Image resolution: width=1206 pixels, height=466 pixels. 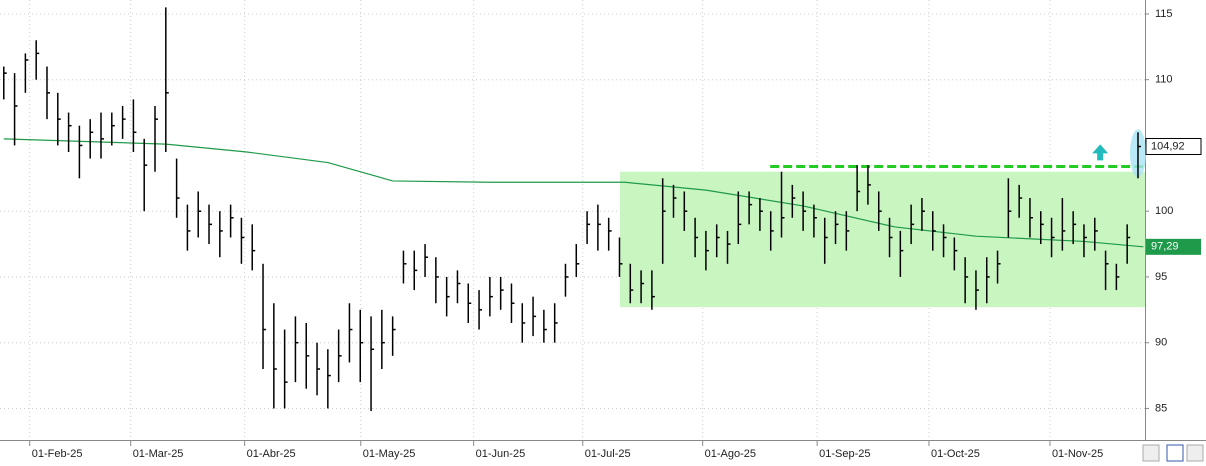 I want to click on x-tick-label: 01-May-25, so click(x=389, y=454).